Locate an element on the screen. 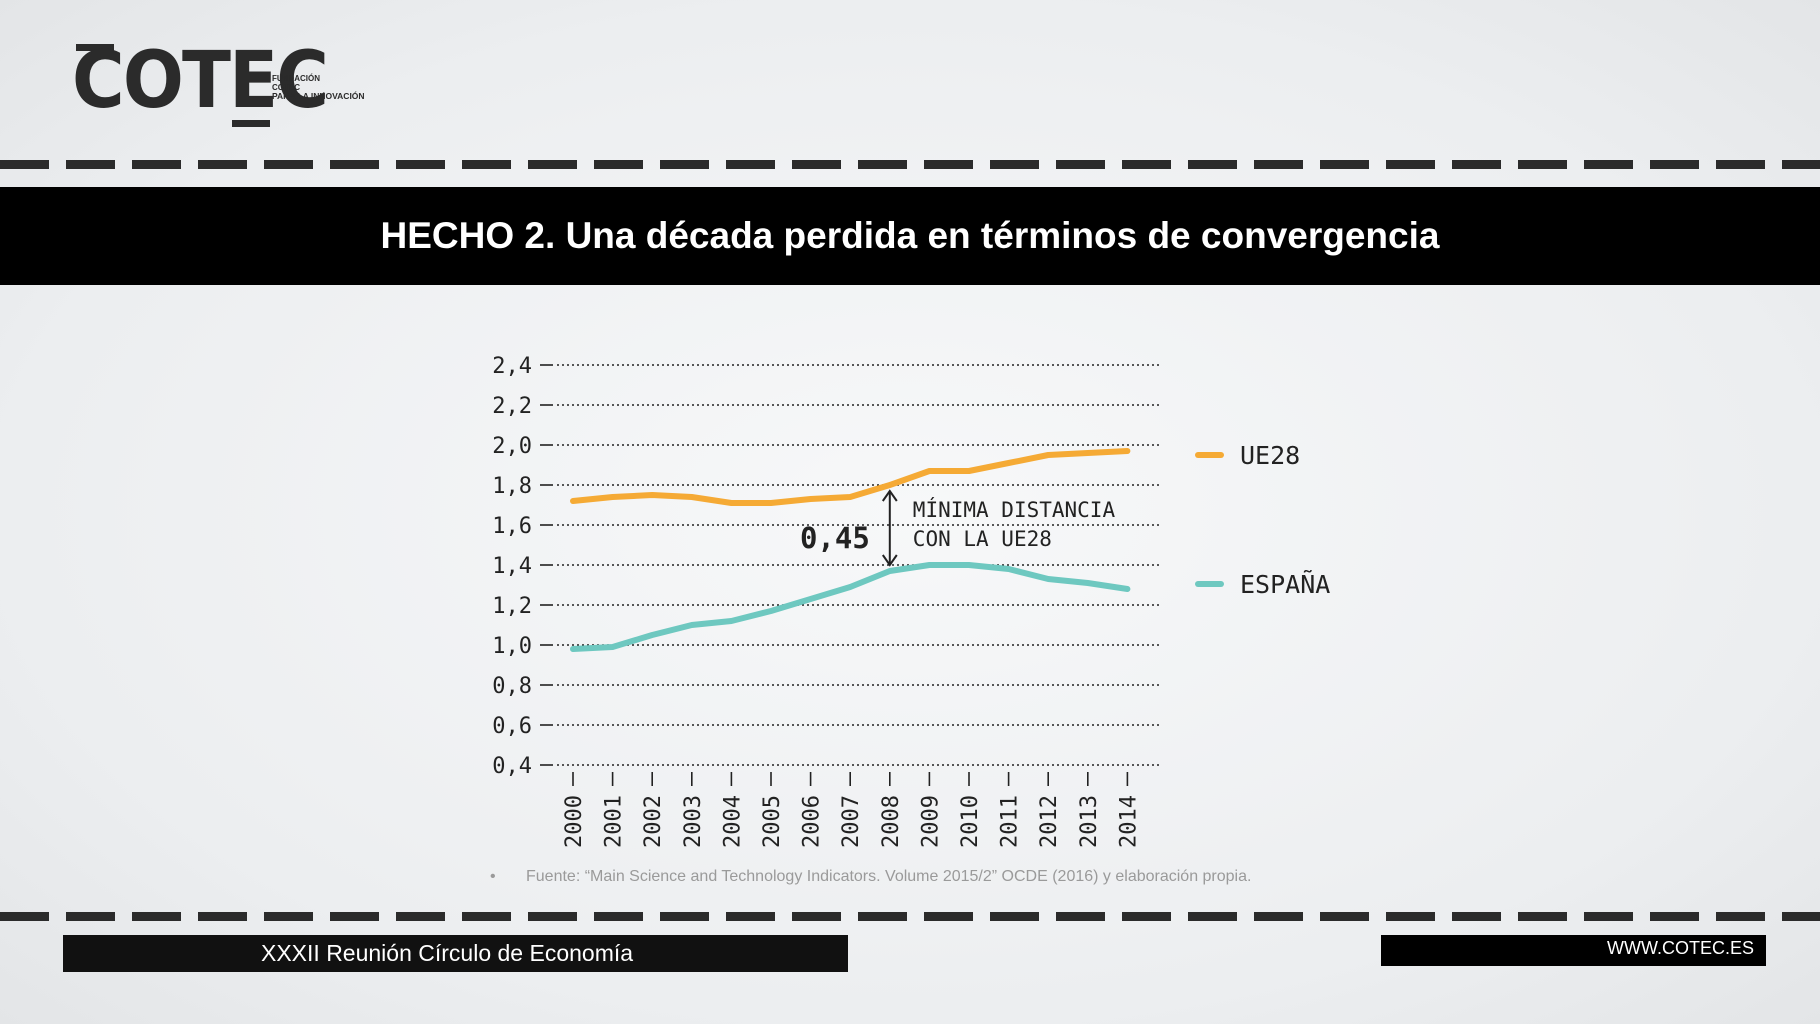 This screenshot has height=1024, width=1820. footer-event-bar: XXXII Reunión Círculo de Economía is located at coordinates (455, 953).